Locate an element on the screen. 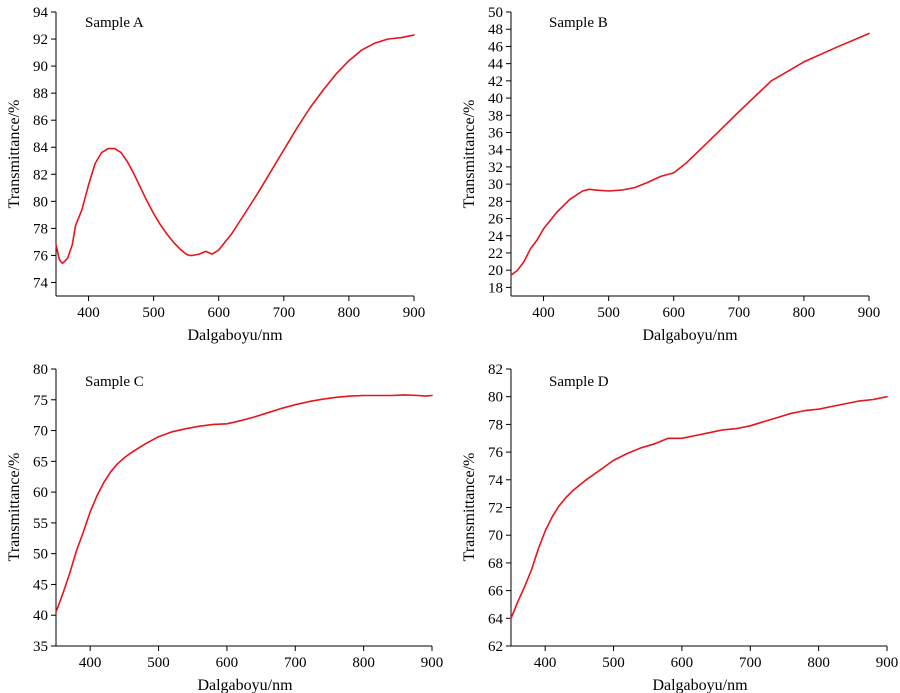  y-tick-label: 30 is located at coordinates (495, 185).